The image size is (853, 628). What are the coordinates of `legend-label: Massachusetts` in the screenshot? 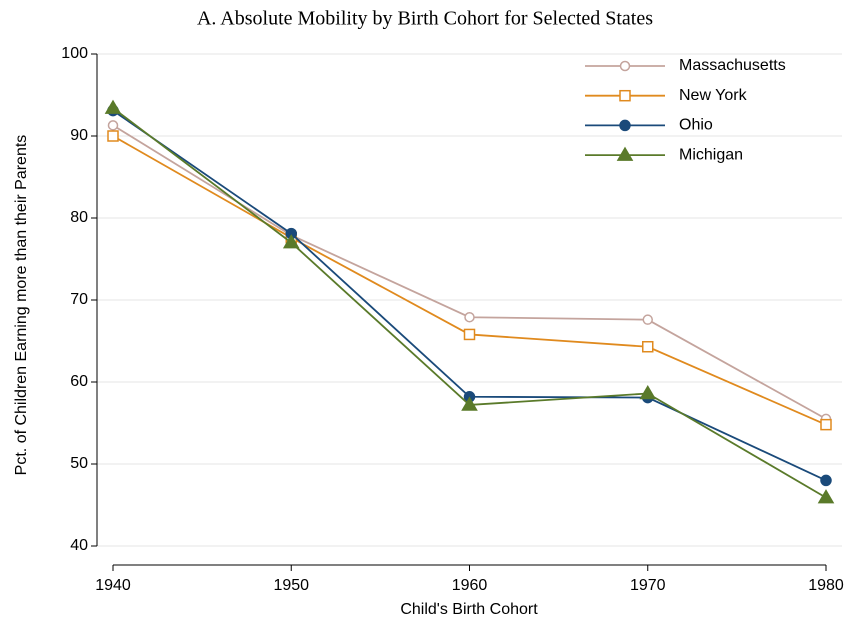 It's located at (732, 65).